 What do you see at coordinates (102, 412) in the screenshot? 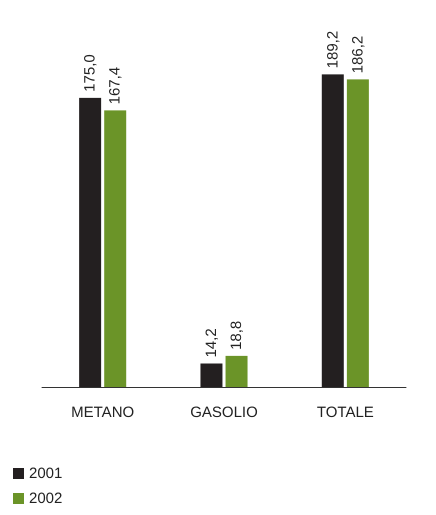
I see `x-tick-label: METANO` at bounding box center [102, 412].